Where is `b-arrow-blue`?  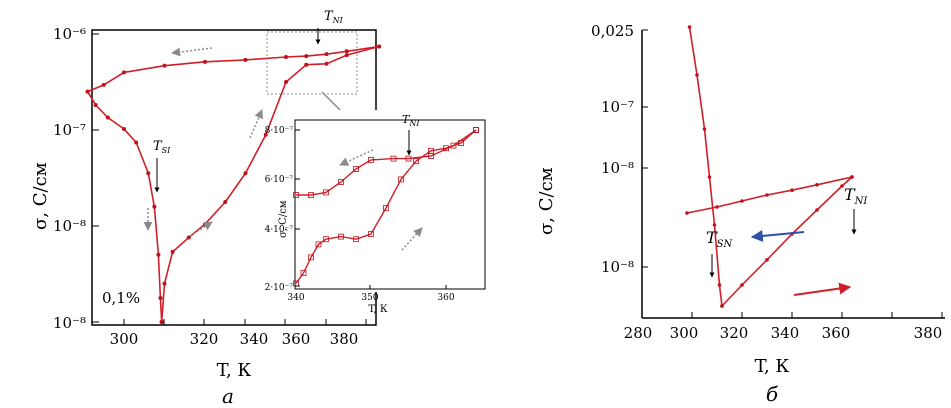
b-arrow-blue is located at coordinates (777, 235).